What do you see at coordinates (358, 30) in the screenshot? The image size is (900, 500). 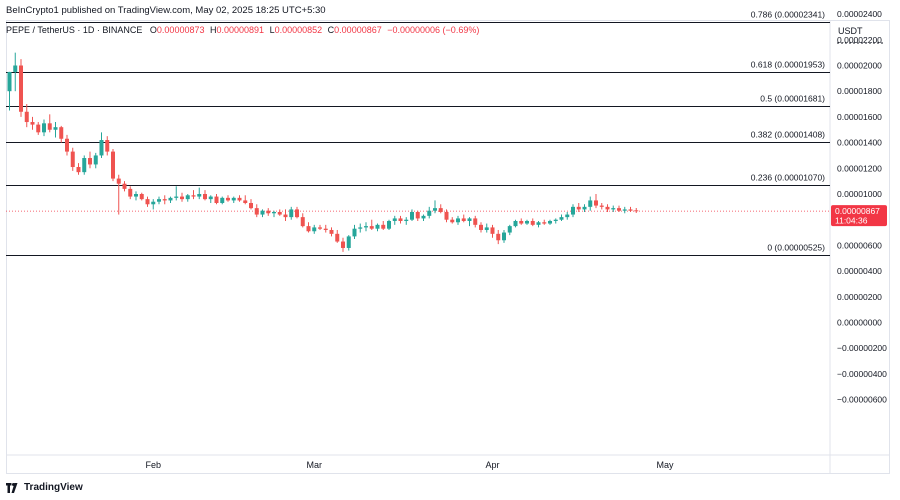 I see `close-value: 0.00000867` at bounding box center [358, 30].